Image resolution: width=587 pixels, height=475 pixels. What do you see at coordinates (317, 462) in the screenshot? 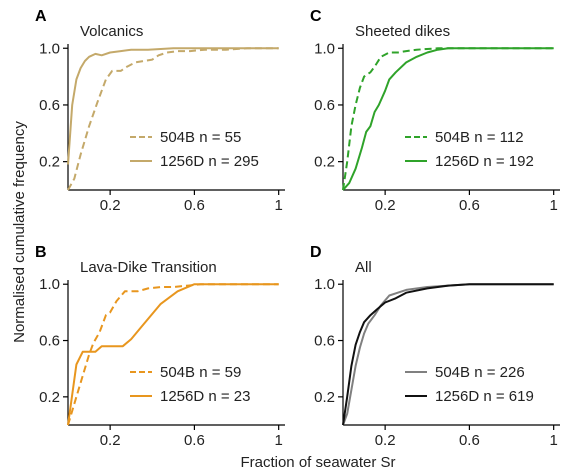
I see `x-axis-title: Fraction of seawater Sr` at bounding box center [317, 462].